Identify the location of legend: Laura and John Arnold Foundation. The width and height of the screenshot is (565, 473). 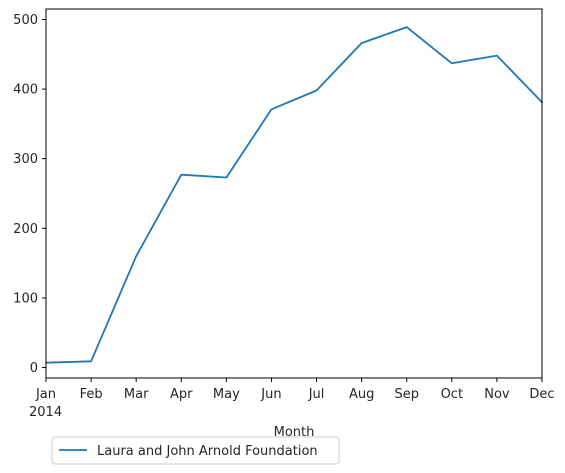
(195, 450).